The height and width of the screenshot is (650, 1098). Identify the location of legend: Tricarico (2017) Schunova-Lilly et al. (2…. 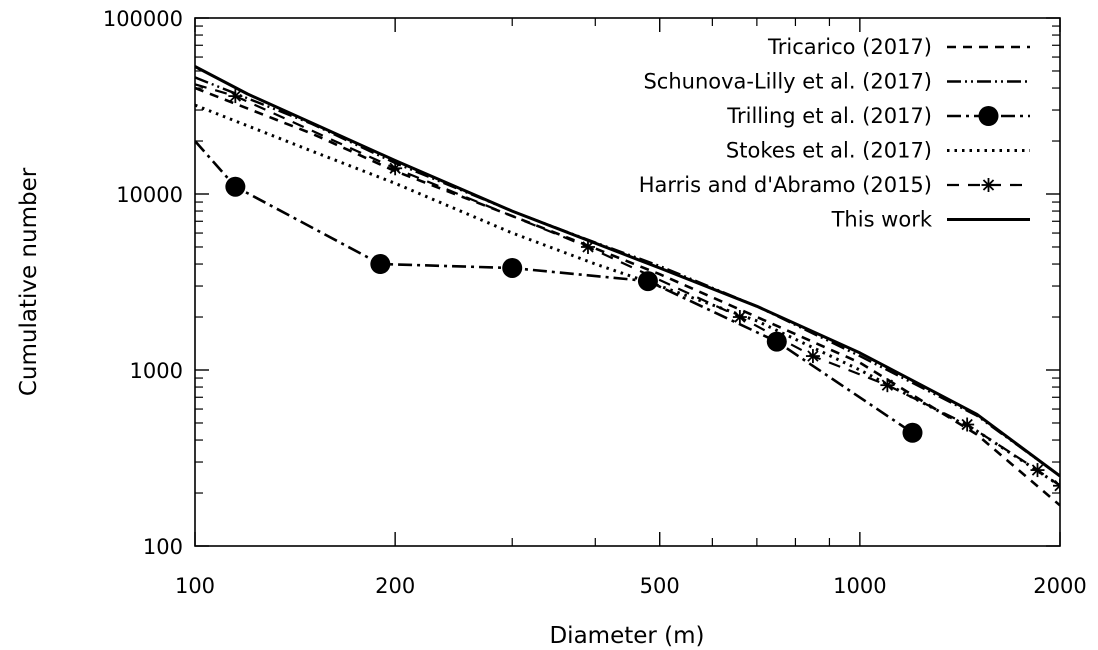
(834, 133).